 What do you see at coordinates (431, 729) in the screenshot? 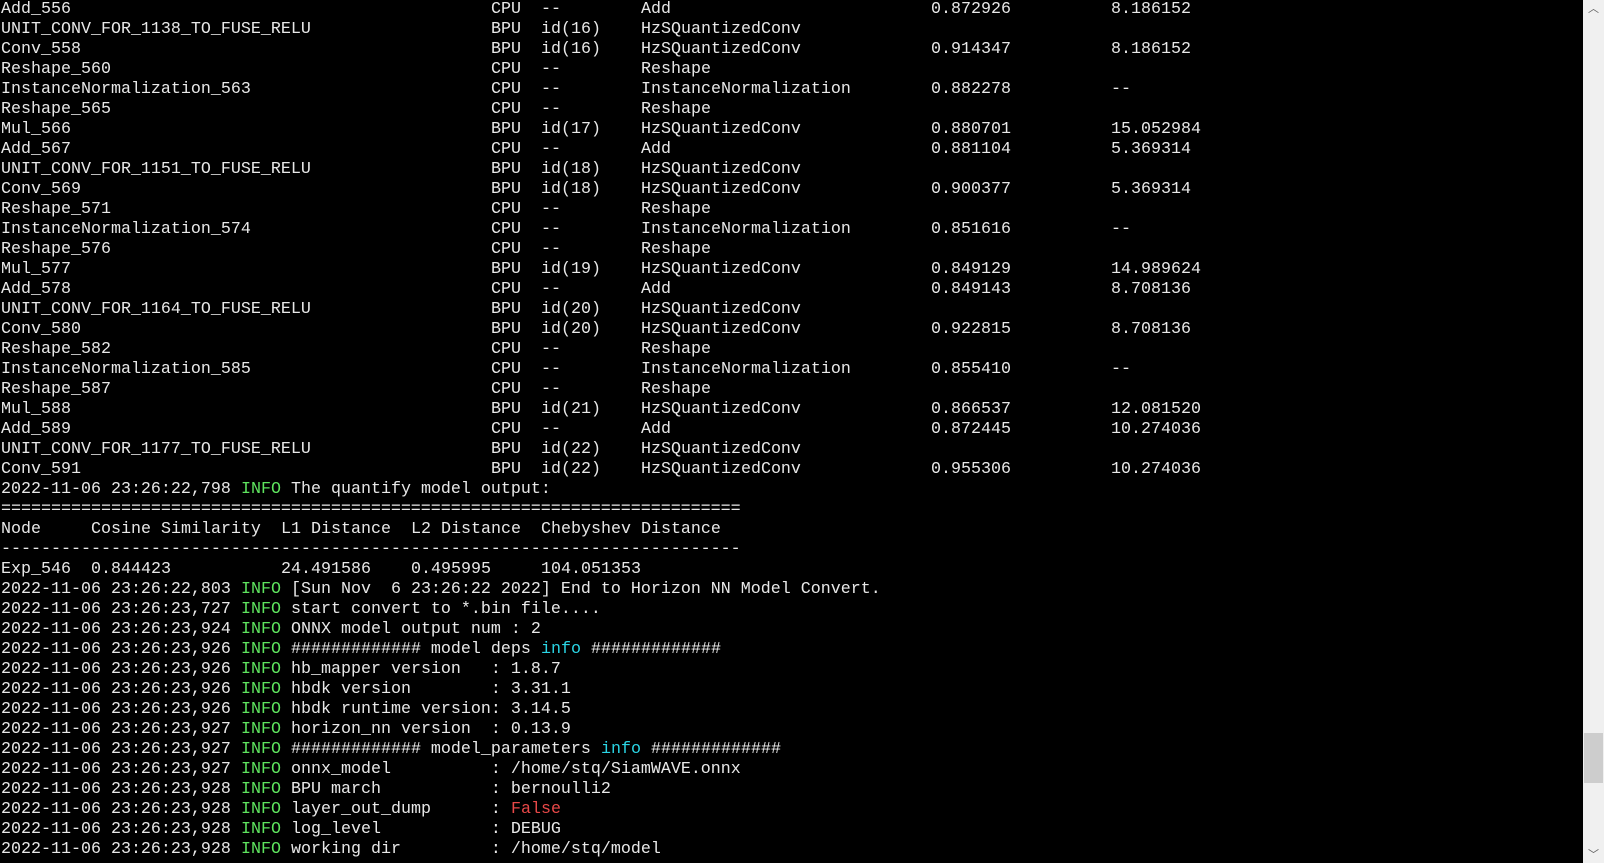
I see `log-message-part: horizon_nn version : 0.13.9` at bounding box center [431, 729].